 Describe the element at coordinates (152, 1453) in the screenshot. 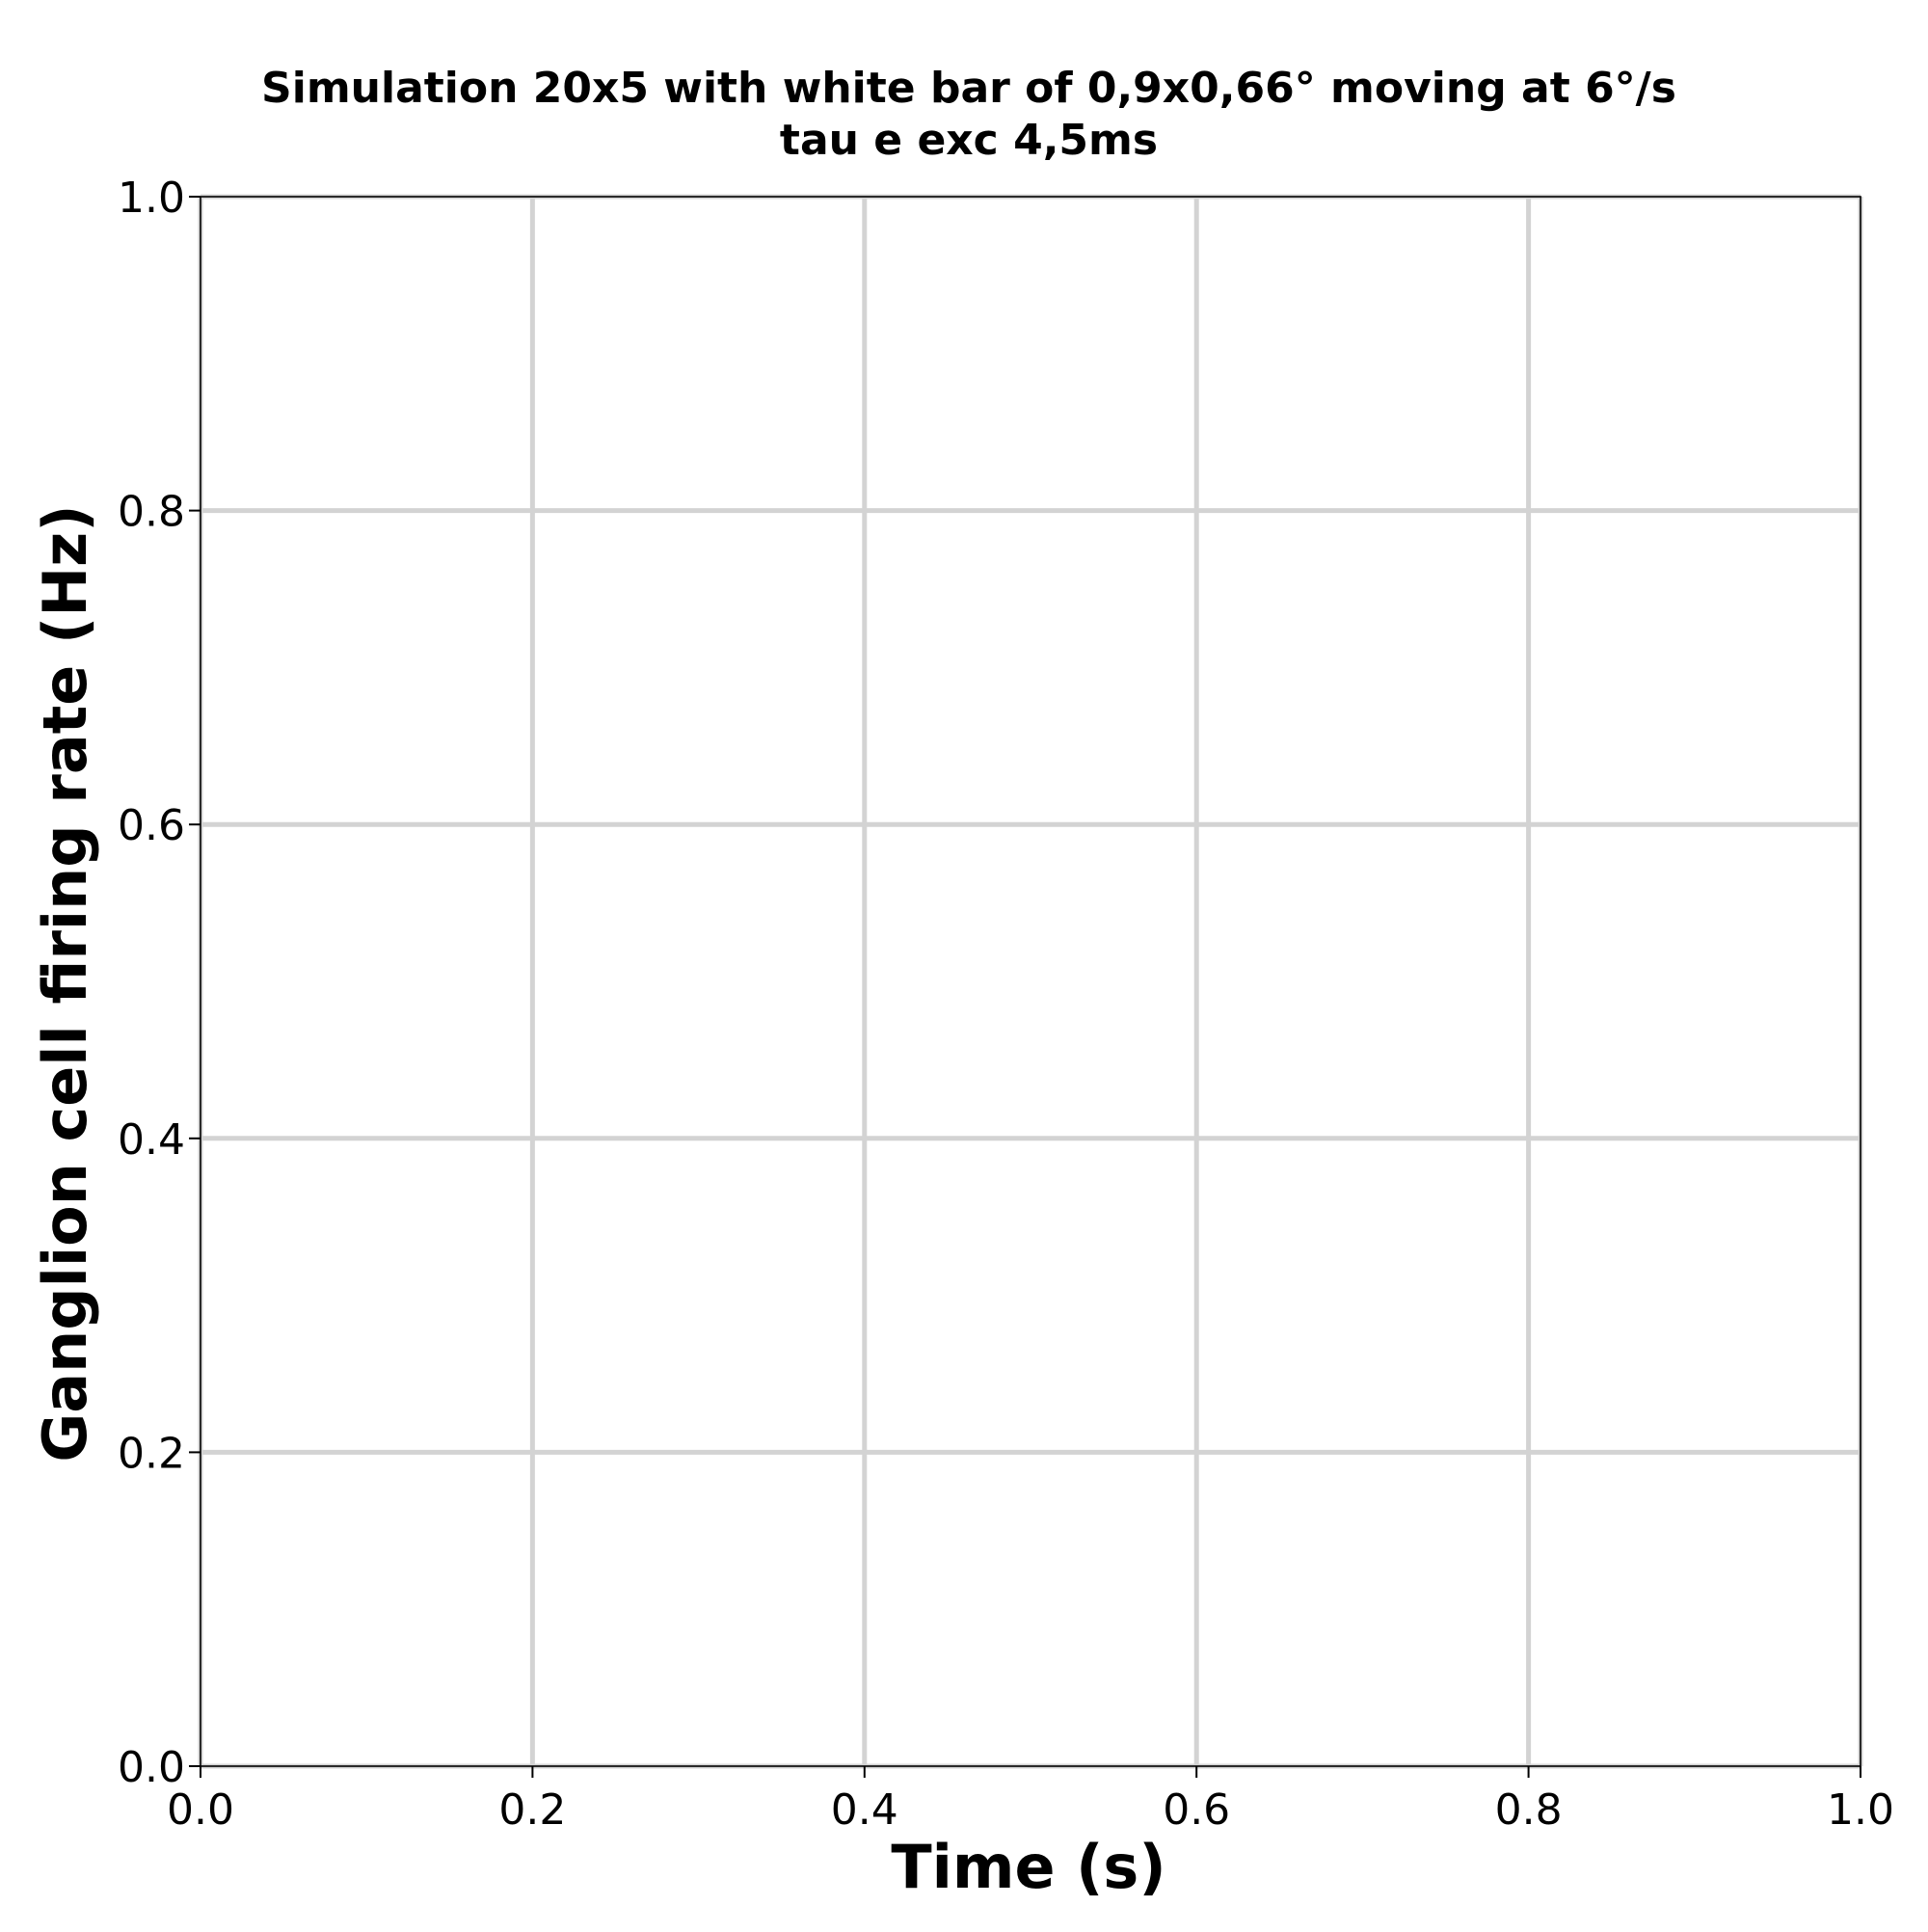

I see `y-tick-label: 0.2` at that location.